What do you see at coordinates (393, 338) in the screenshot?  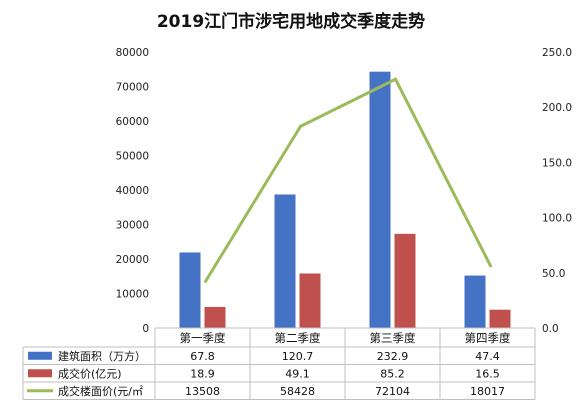 I see `category-label: 第三季度` at bounding box center [393, 338].